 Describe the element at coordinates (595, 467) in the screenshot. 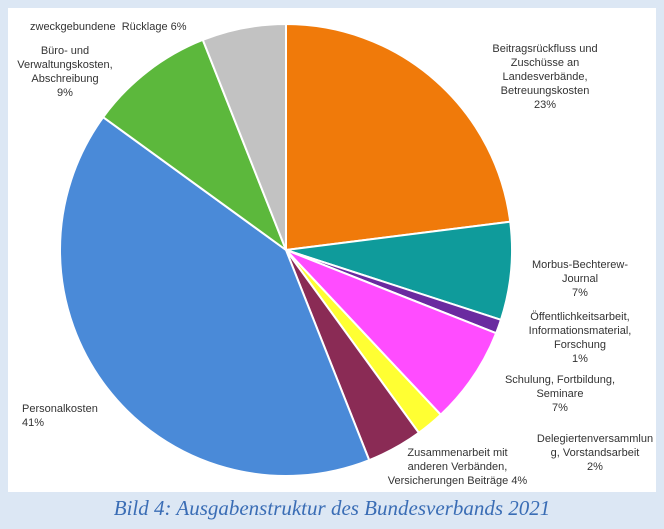

I see `label-value: 2%` at that location.